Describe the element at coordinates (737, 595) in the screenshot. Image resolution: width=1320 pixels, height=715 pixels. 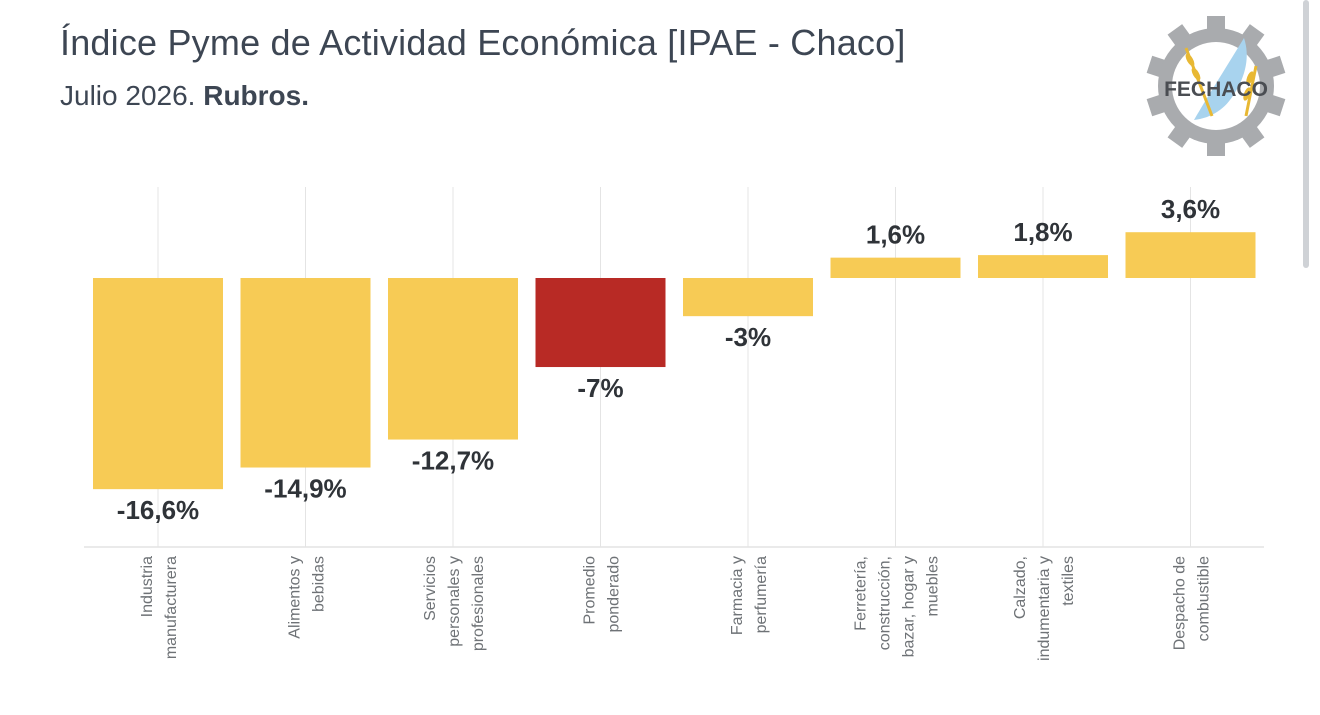
I see `category-label: Farmacia y` at that location.